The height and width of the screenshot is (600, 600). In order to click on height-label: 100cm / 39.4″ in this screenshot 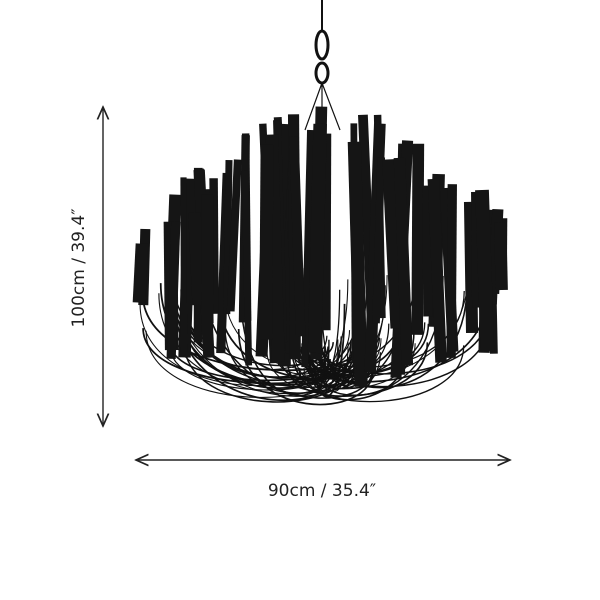, I will do `click(79, 267)`.